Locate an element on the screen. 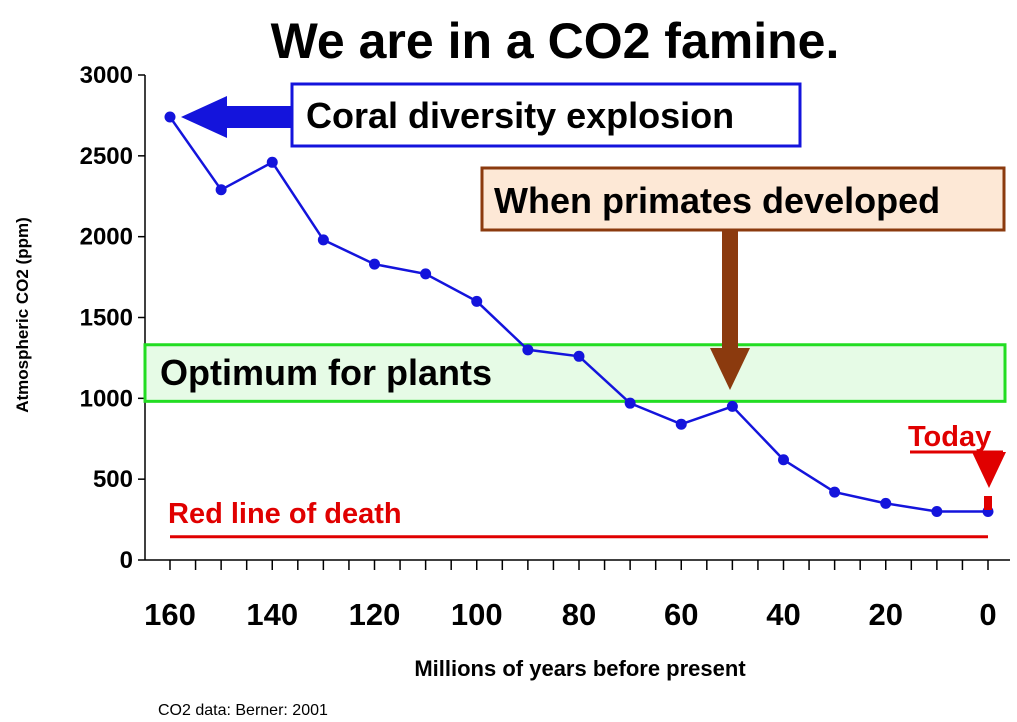 This screenshot has width=1017, height=722. chart-title: We are in a CO2 famine. is located at coordinates (555, 41).